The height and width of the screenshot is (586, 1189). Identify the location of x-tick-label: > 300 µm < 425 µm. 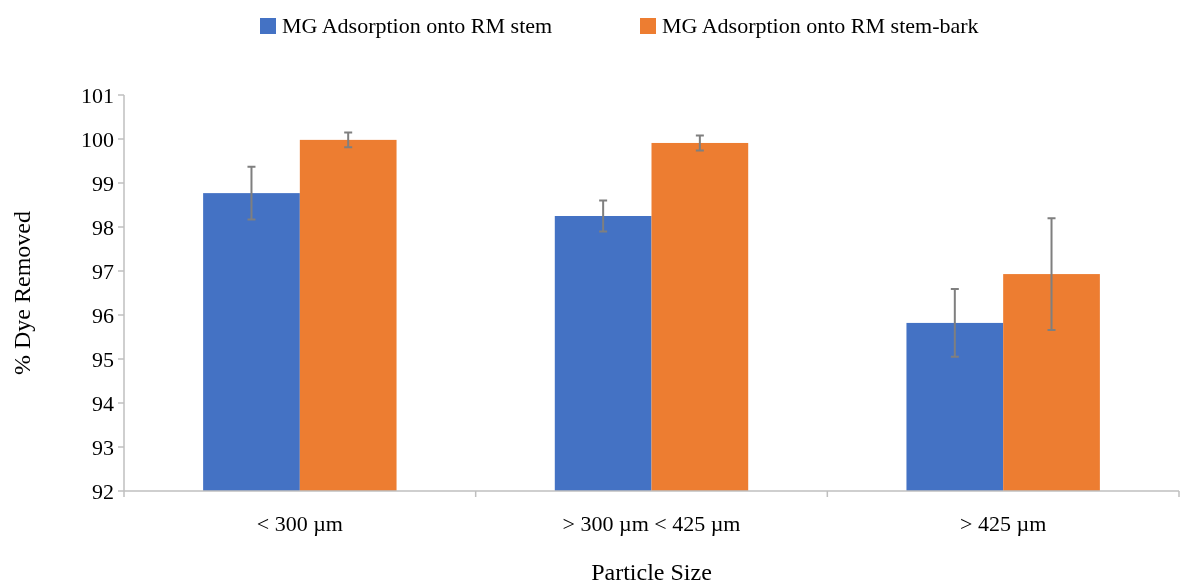
(651, 523).